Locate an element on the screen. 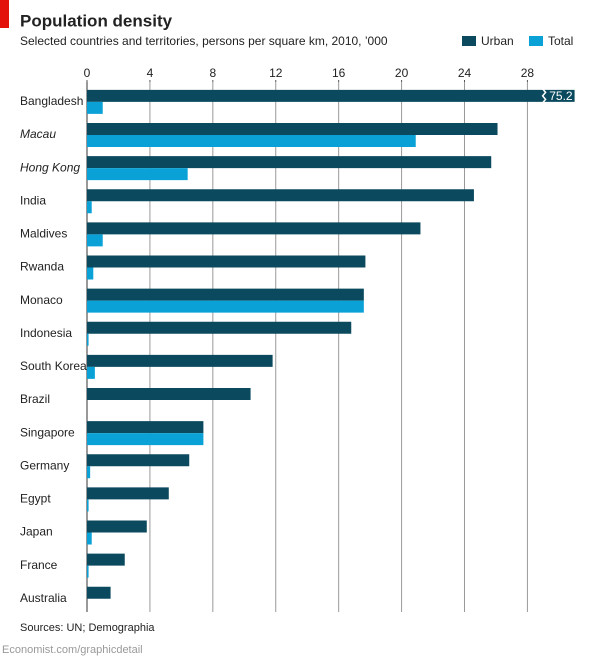 This screenshot has height=658, width=595. y-tick-label: Monaco is located at coordinates (41, 300).